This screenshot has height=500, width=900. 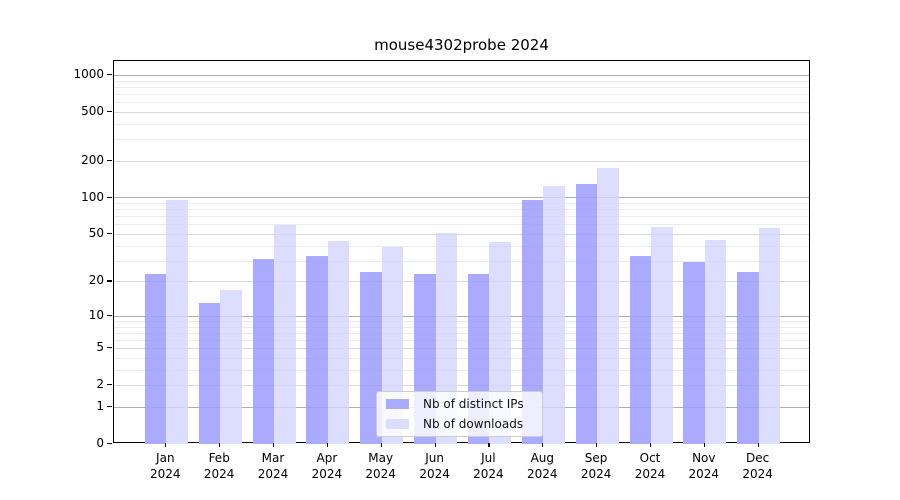 I want to click on bar-nb-of-downloads-oct, so click(x=662, y=335).